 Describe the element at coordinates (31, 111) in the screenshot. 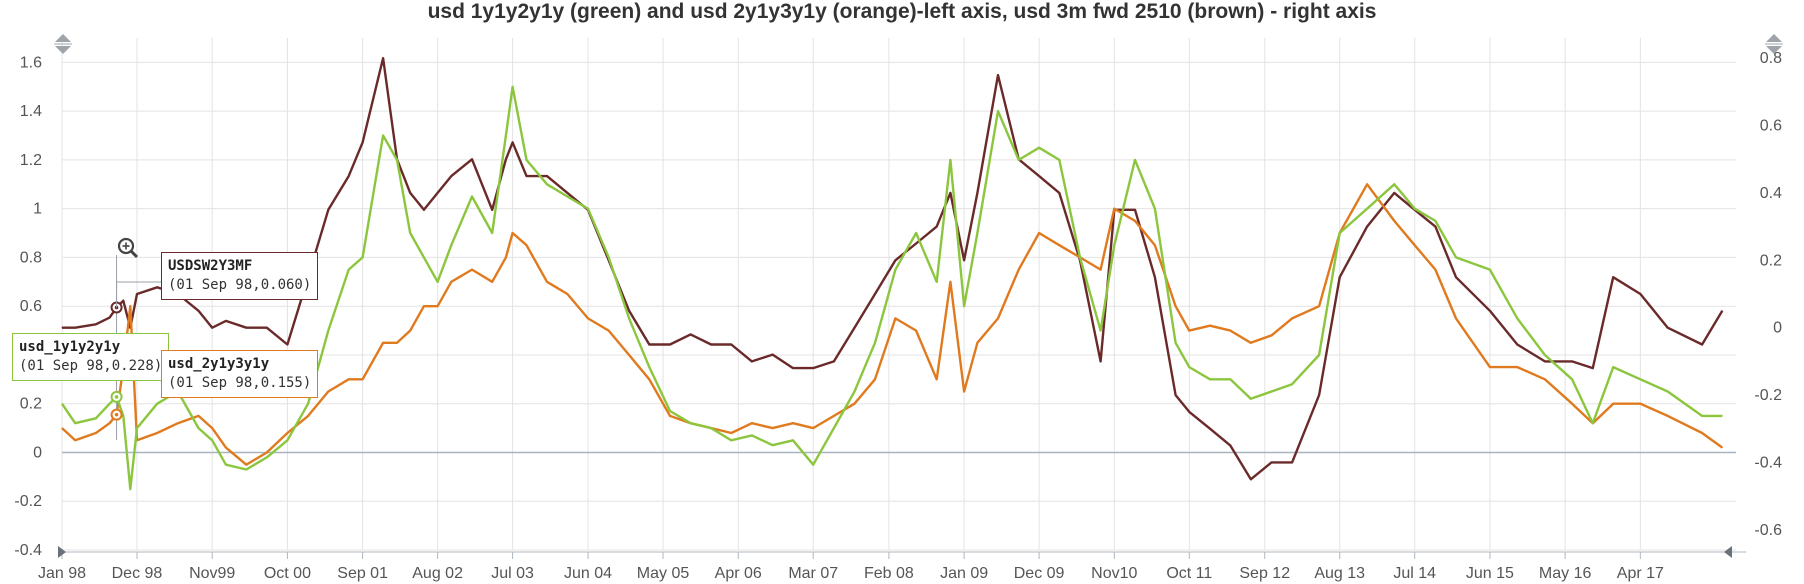

I see `left-tick-label: 1.4` at that location.